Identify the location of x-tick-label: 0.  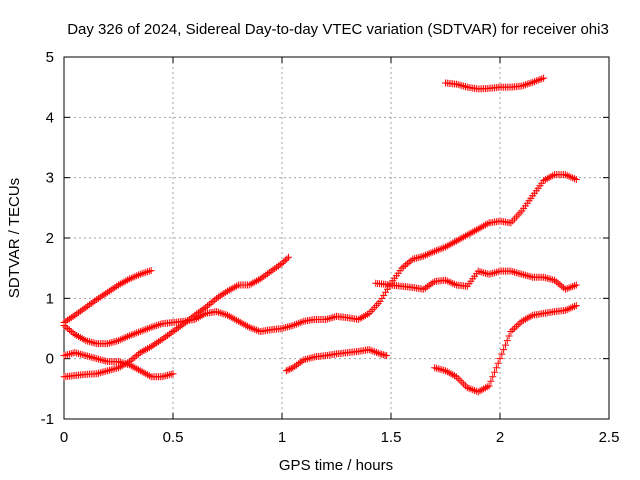
(64, 437).